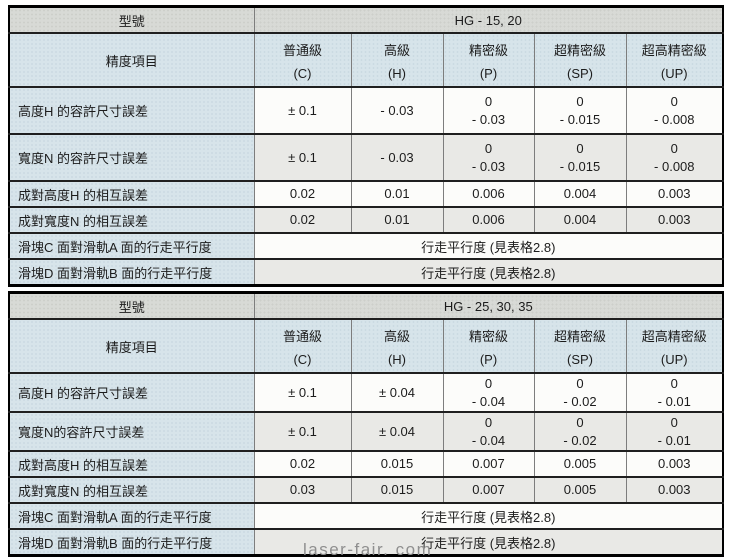 Image resolution: width=730 pixels, height=560 pixels. I want to click on row-label: 寬度N 的容許尺寸誤差, so click(131, 157).